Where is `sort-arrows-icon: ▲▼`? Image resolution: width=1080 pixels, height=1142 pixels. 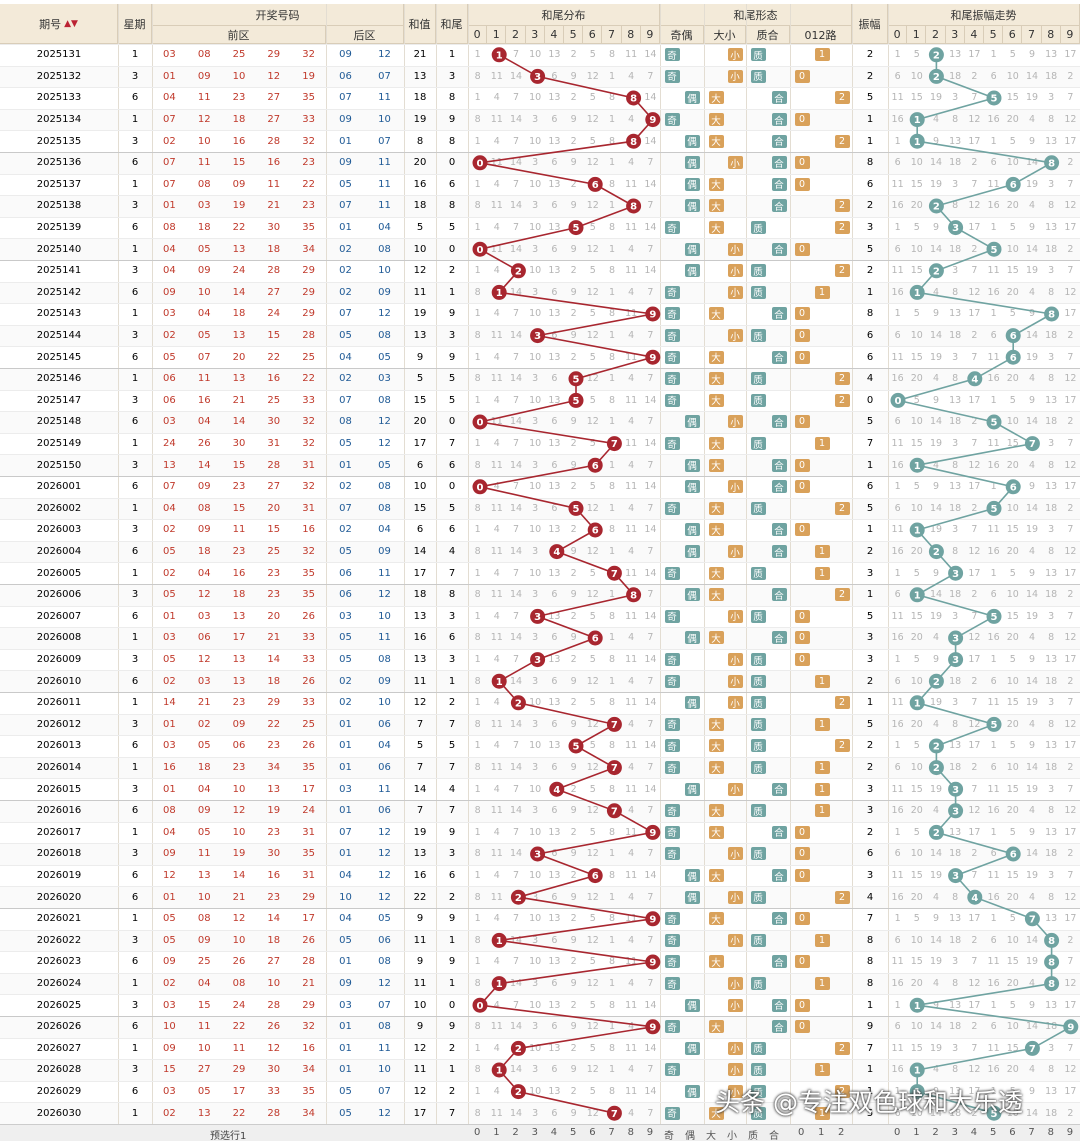
sort-arrows-icon: ▲▼ is located at coordinates (71, 23).